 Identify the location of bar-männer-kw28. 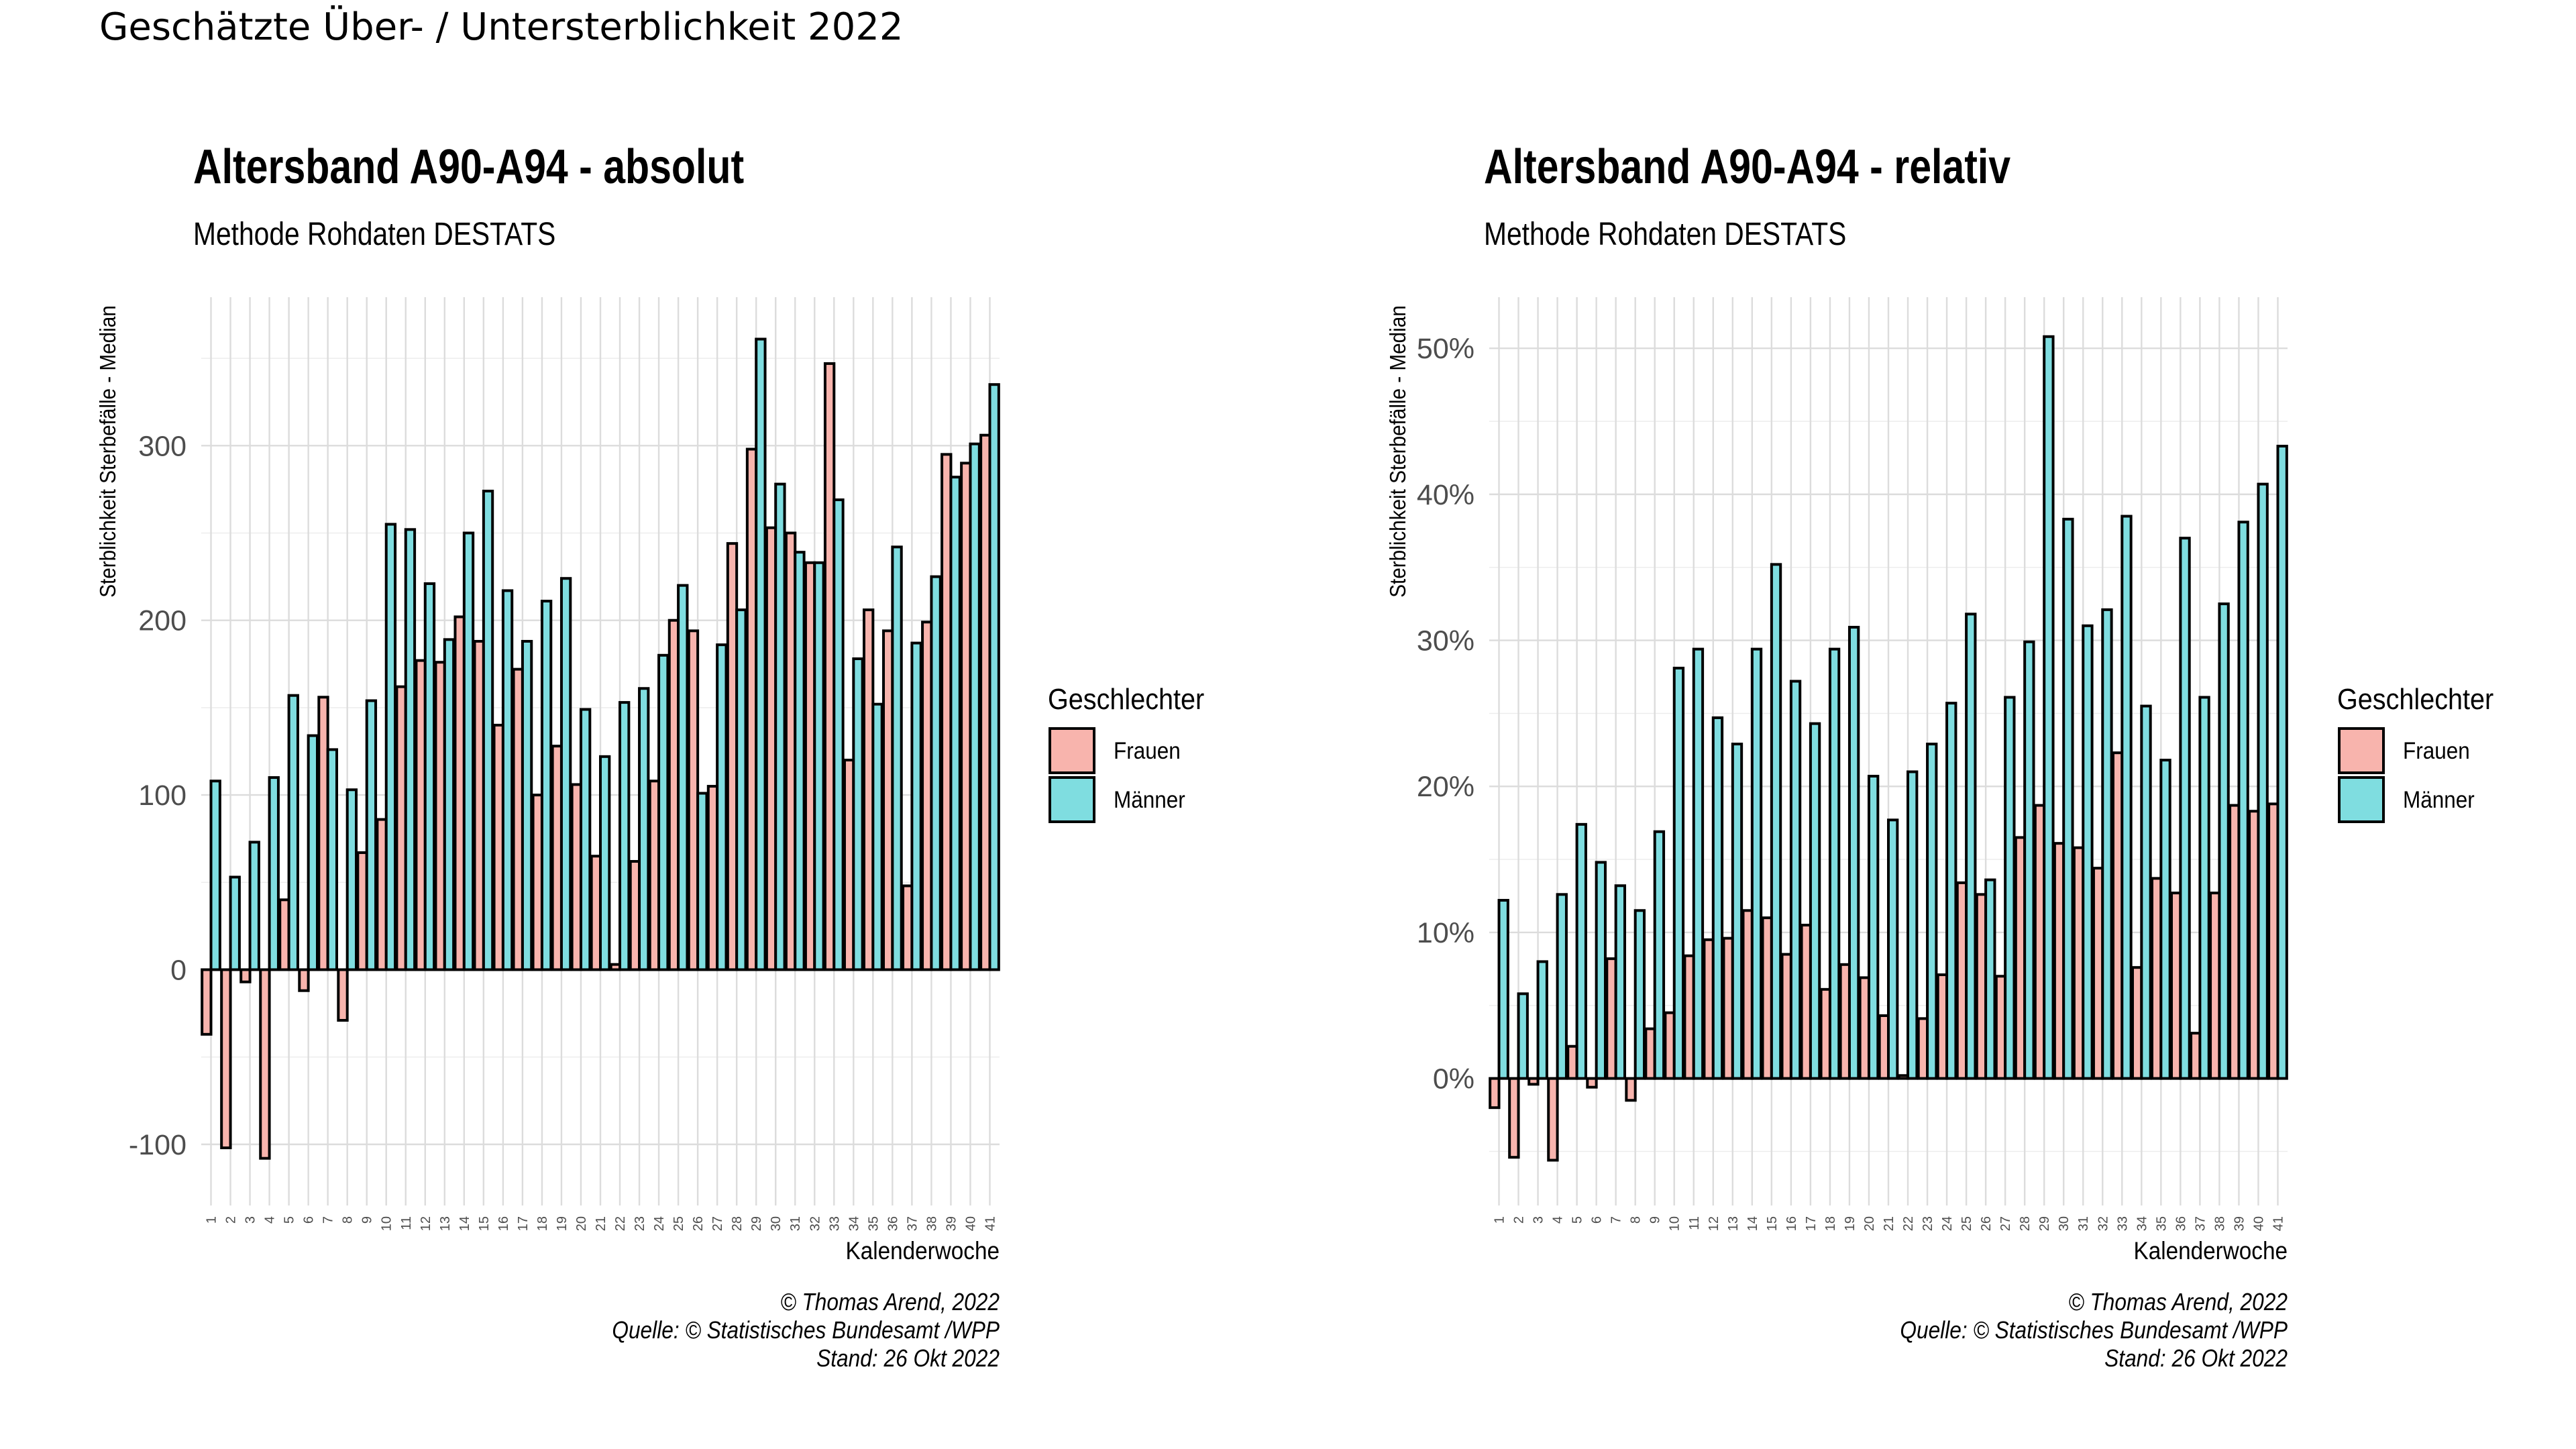
(2029, 860).